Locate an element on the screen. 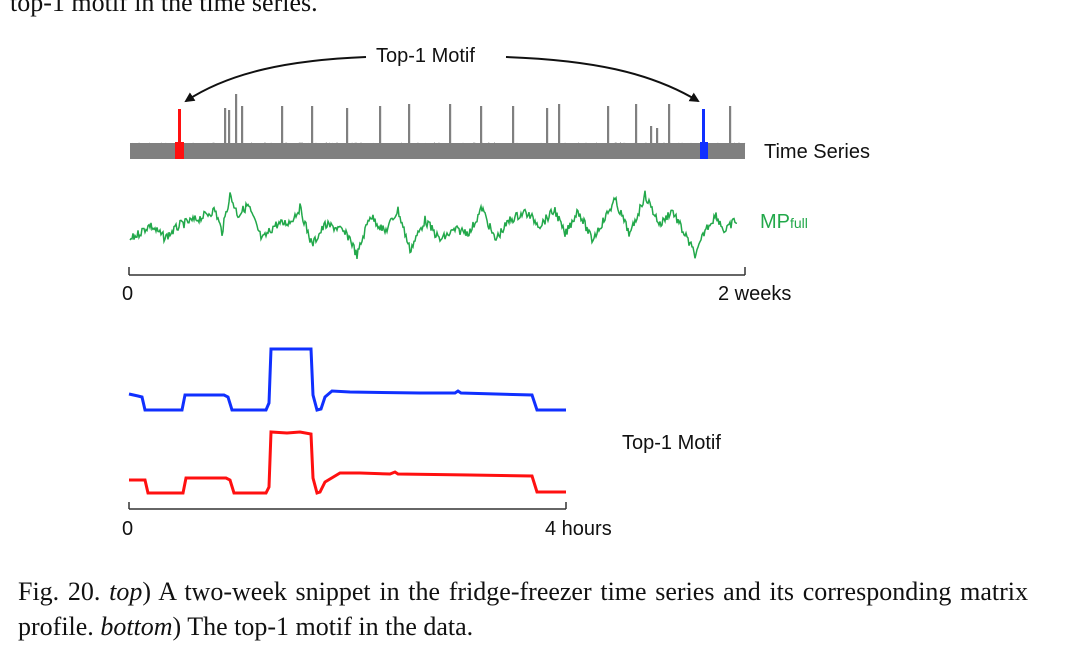 Image resolution: width=1068 pixels, height=657 pixels. time-series is located at coordinates (437, 126).